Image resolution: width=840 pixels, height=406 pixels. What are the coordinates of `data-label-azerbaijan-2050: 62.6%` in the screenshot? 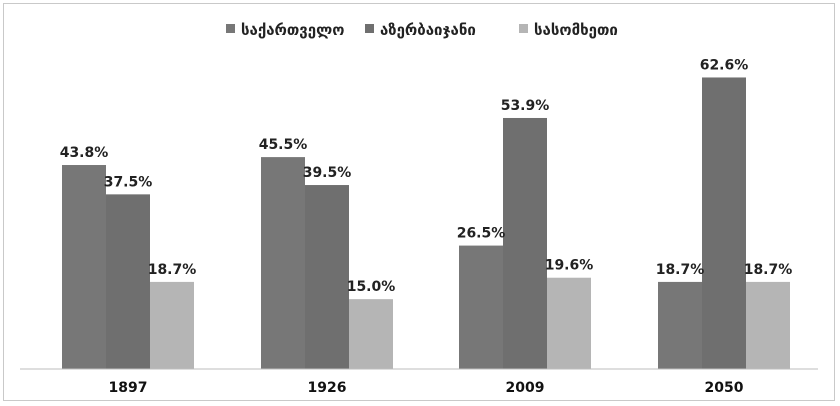 It's located at (724, 65).